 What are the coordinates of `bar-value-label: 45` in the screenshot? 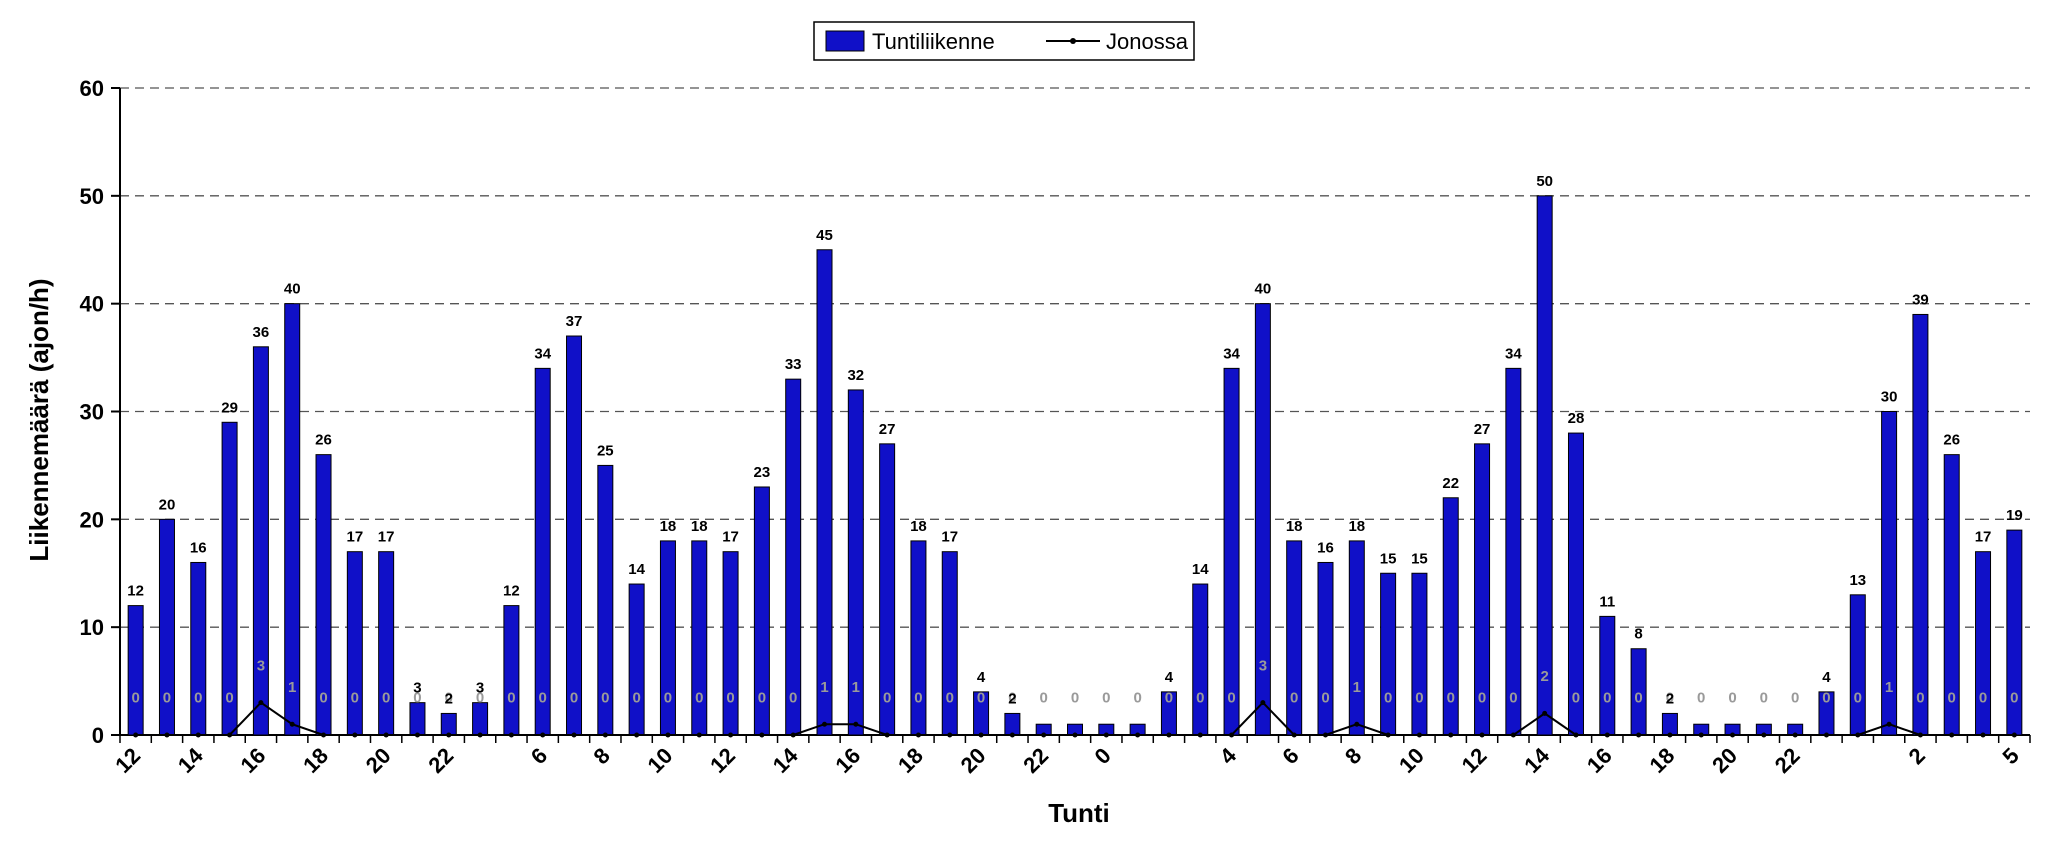 It's located at (824, 235).